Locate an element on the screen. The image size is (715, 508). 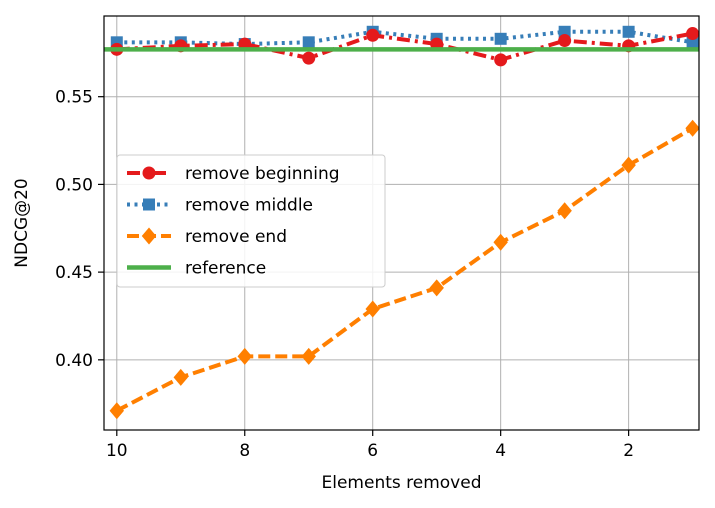
x-tick-label: 4 is located at coordinates (500, 451).